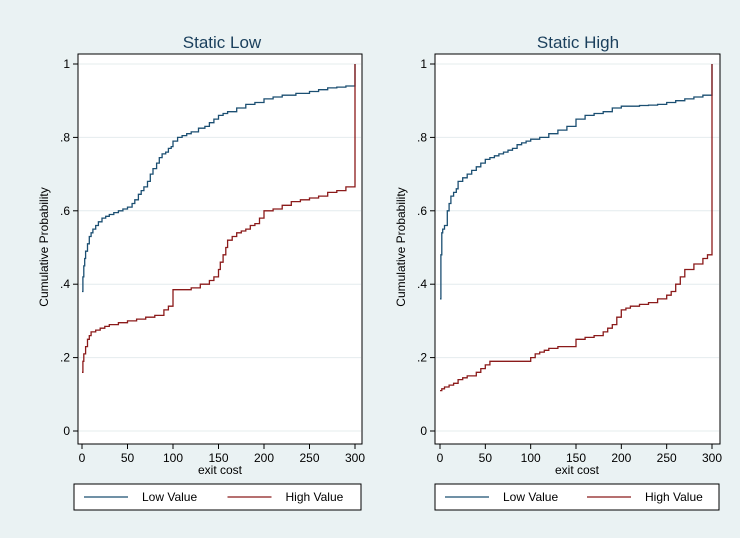 This screenshot has width=740, height=538. Describe the element at coordinates (578, 42) in the screenshot. I see `chart-title: Static High` at that location.